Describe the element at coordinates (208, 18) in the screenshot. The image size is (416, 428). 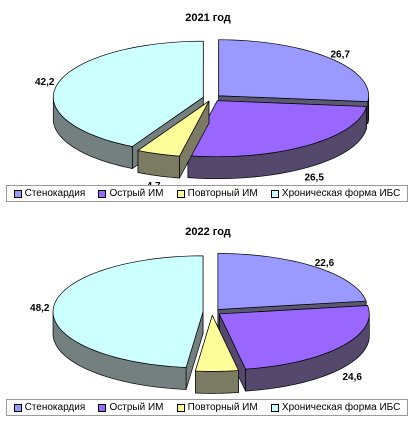
I see `chart-title: 2021 год` at that location.